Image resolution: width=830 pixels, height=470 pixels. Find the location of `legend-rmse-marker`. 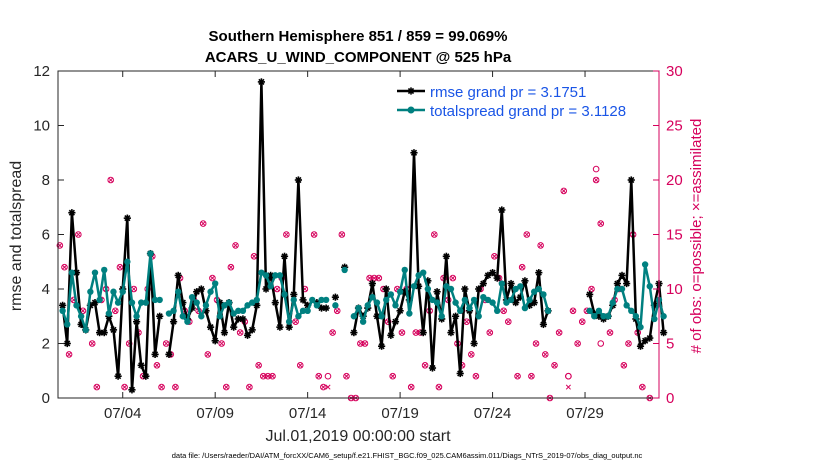

legend-rmse-marker is located at coordinates (411, 91).